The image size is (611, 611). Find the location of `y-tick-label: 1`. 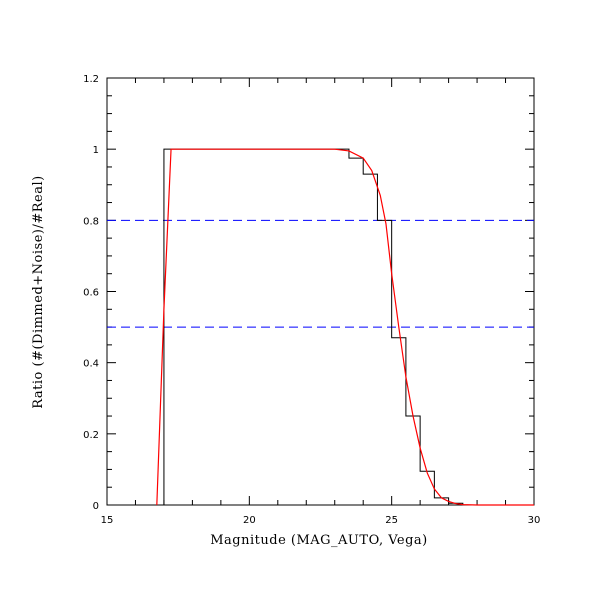

y-tick-label: 1 is located at coordinates (96, 150).